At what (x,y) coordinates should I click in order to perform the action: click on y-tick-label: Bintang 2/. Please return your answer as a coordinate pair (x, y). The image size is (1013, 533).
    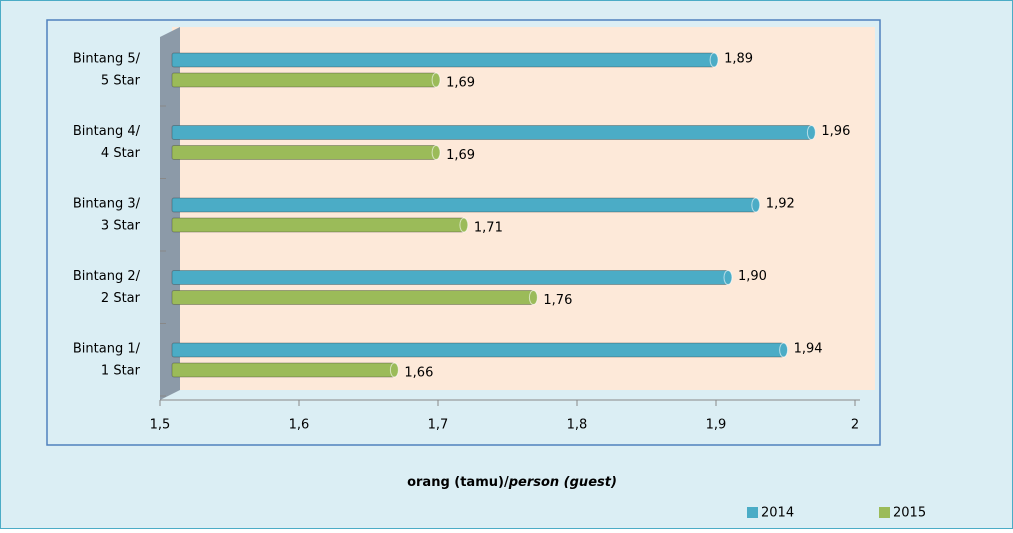
    Looking at the image, I should click on (107, 276).